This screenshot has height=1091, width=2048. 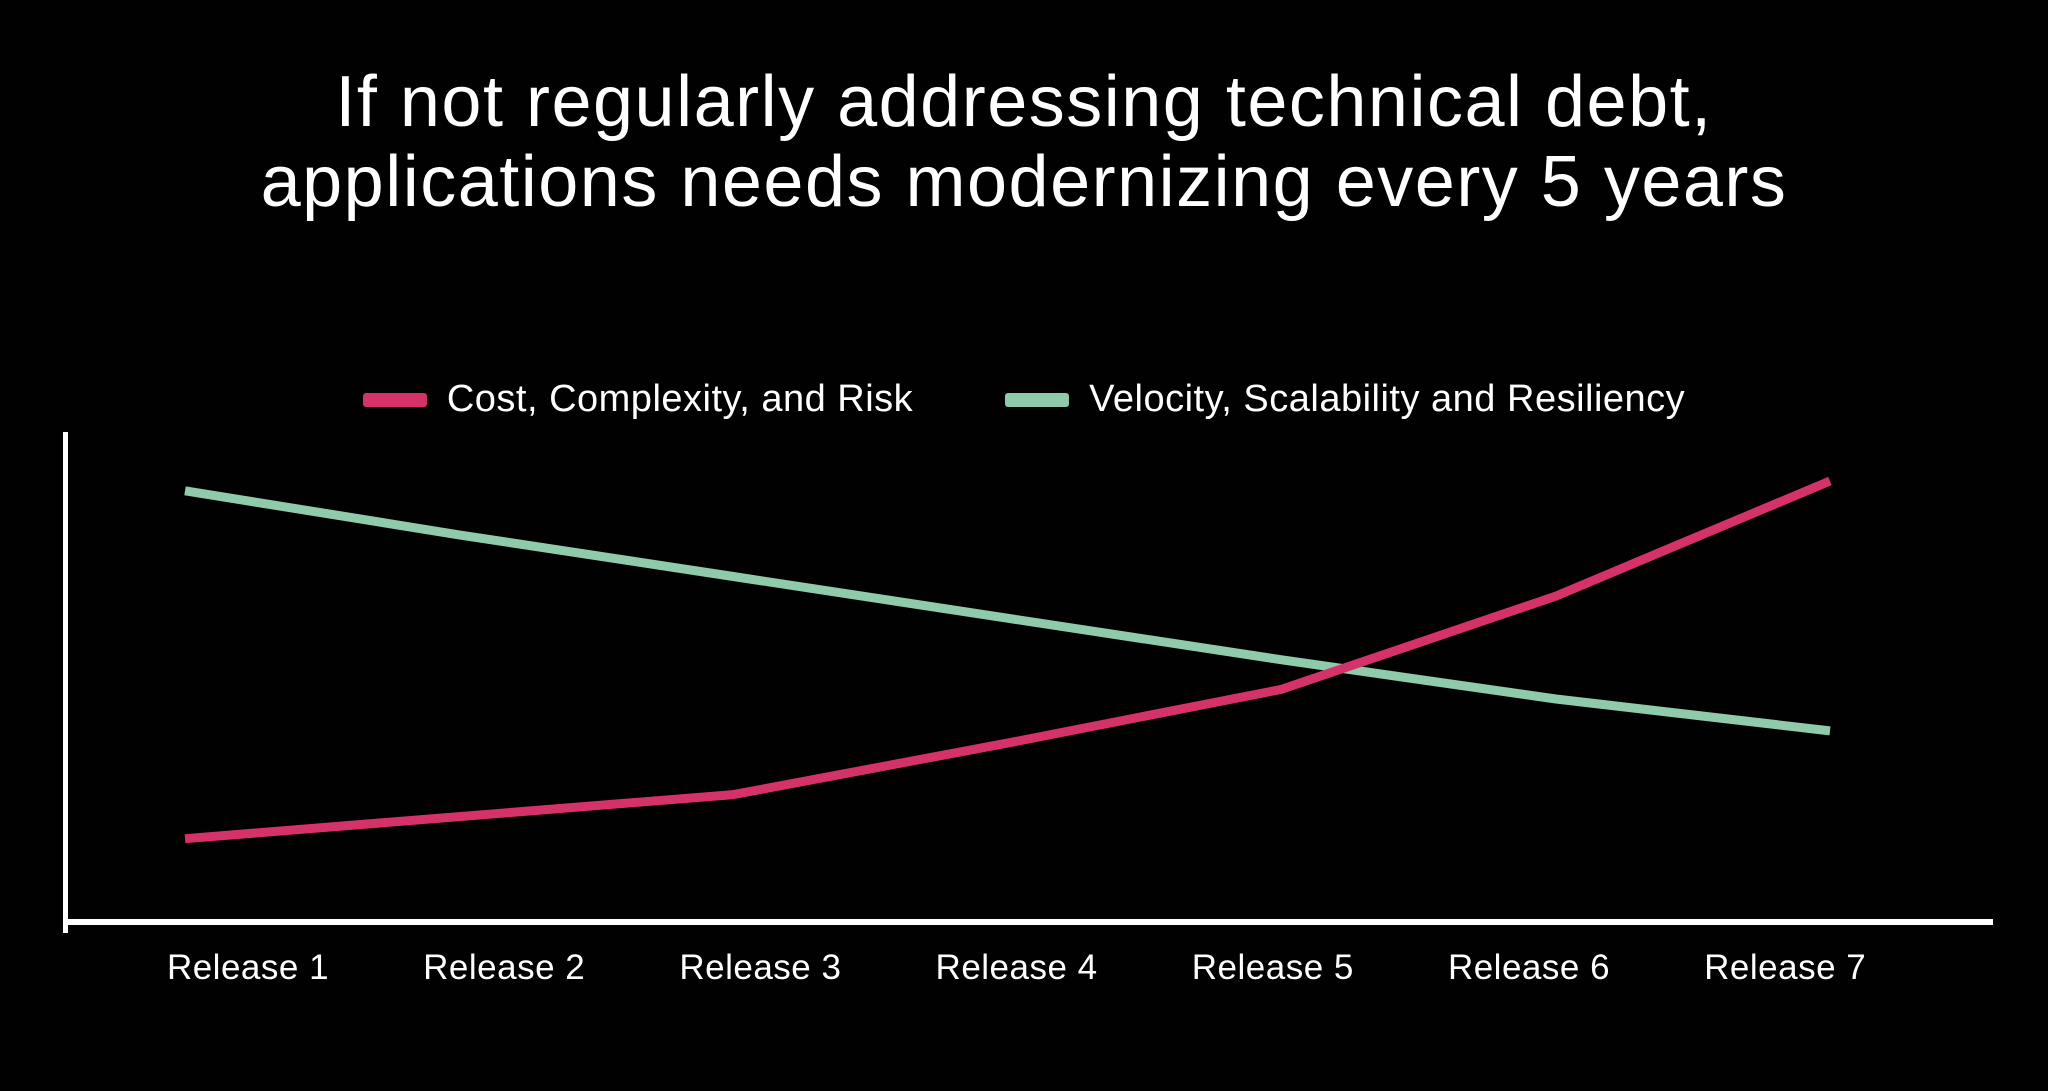 I want to click on legend-item-velocity-scalability-resiliency: Velocity, Scalability and Resiliency, so click(x=1345, y=399).